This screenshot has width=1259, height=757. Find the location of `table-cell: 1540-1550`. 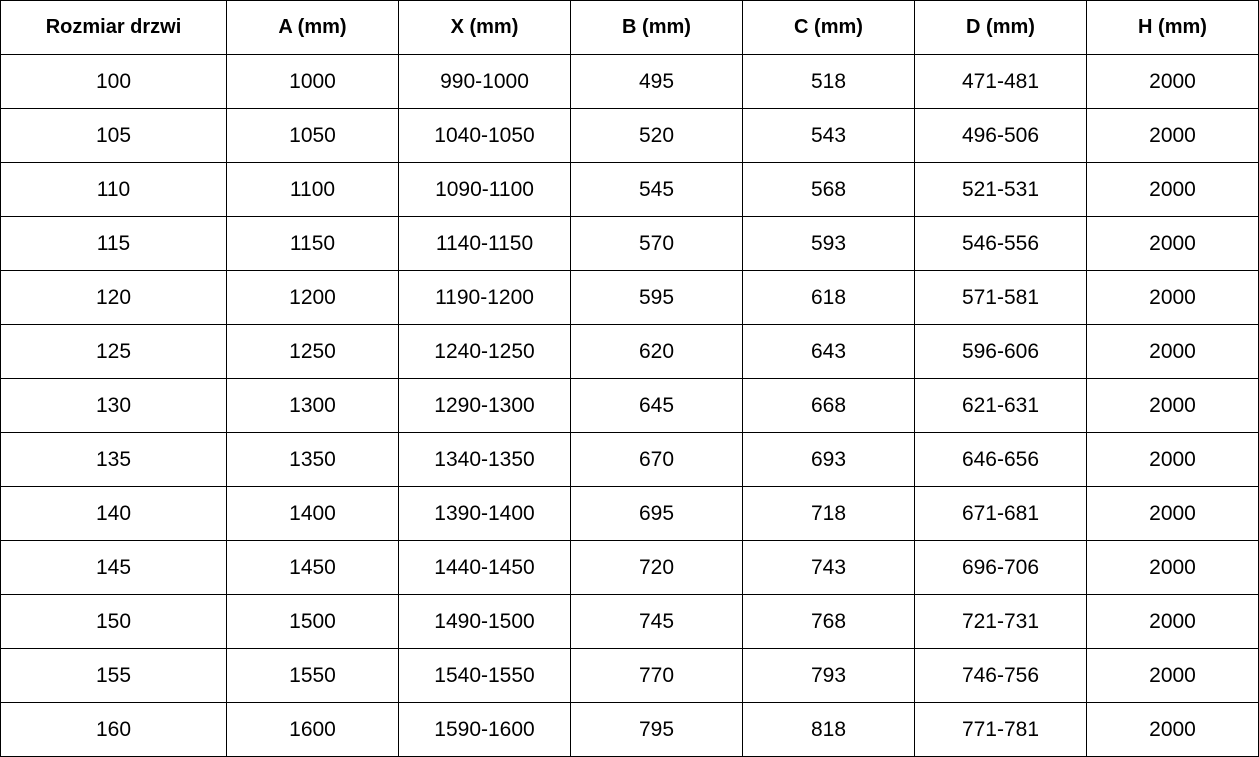

table-cell: 1540-1550 is located at coordinates (484, 675).